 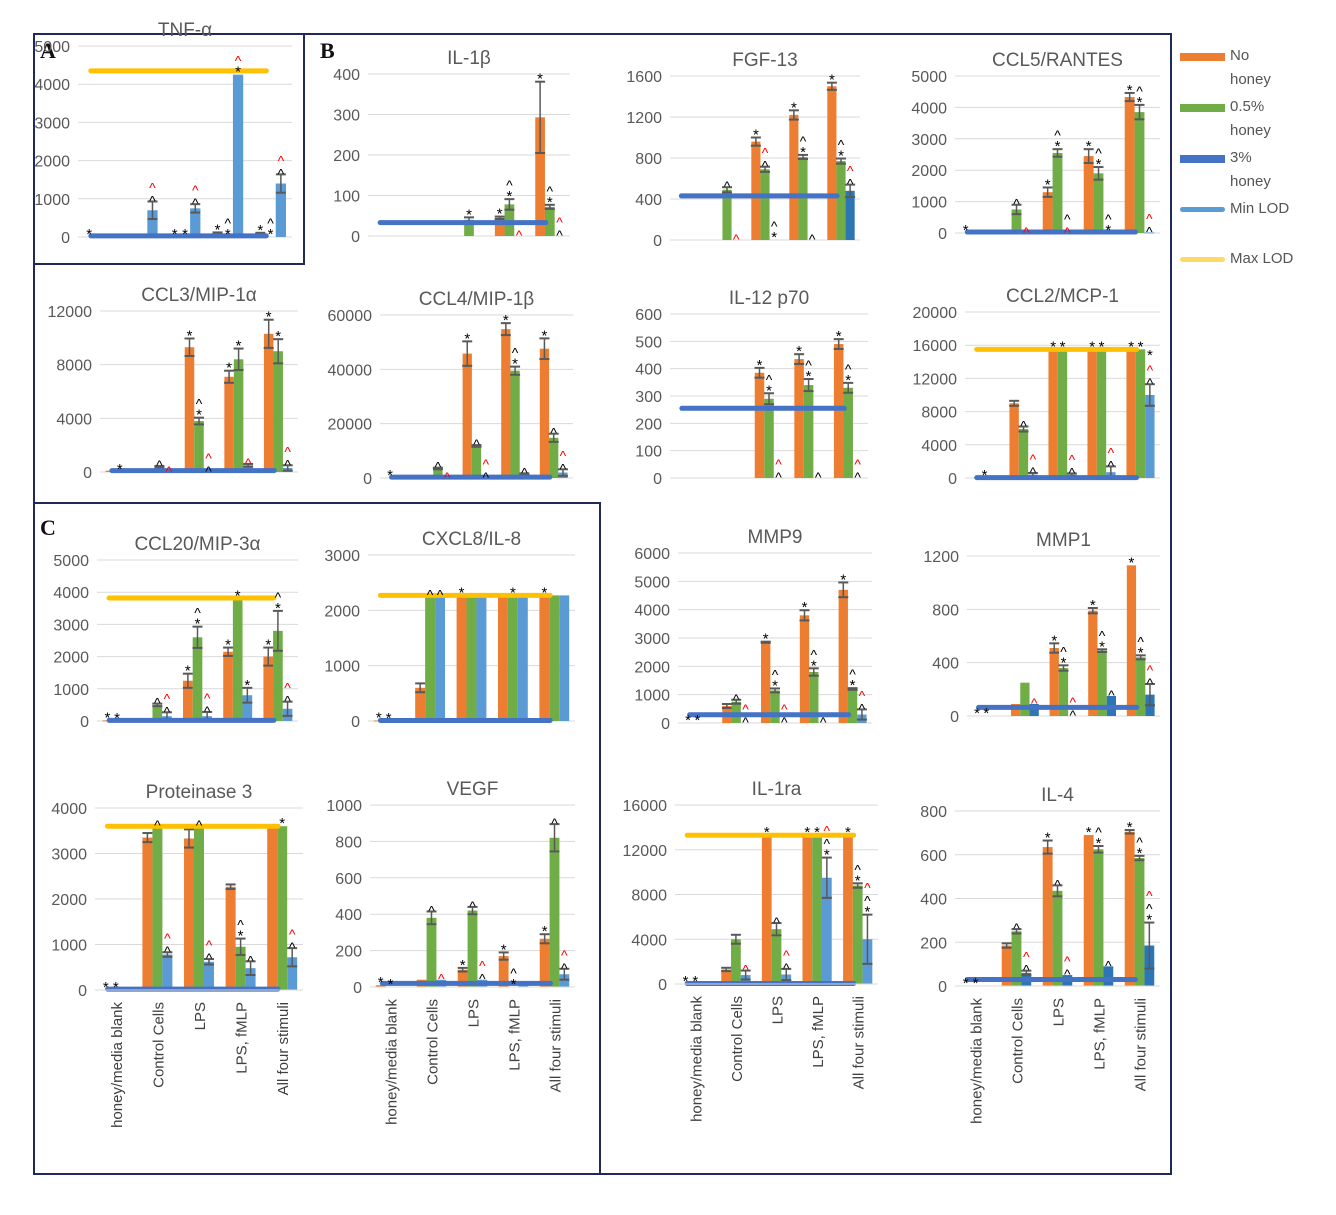 I want to click on y-tick-label: 4000, so click(x=649, y=940).